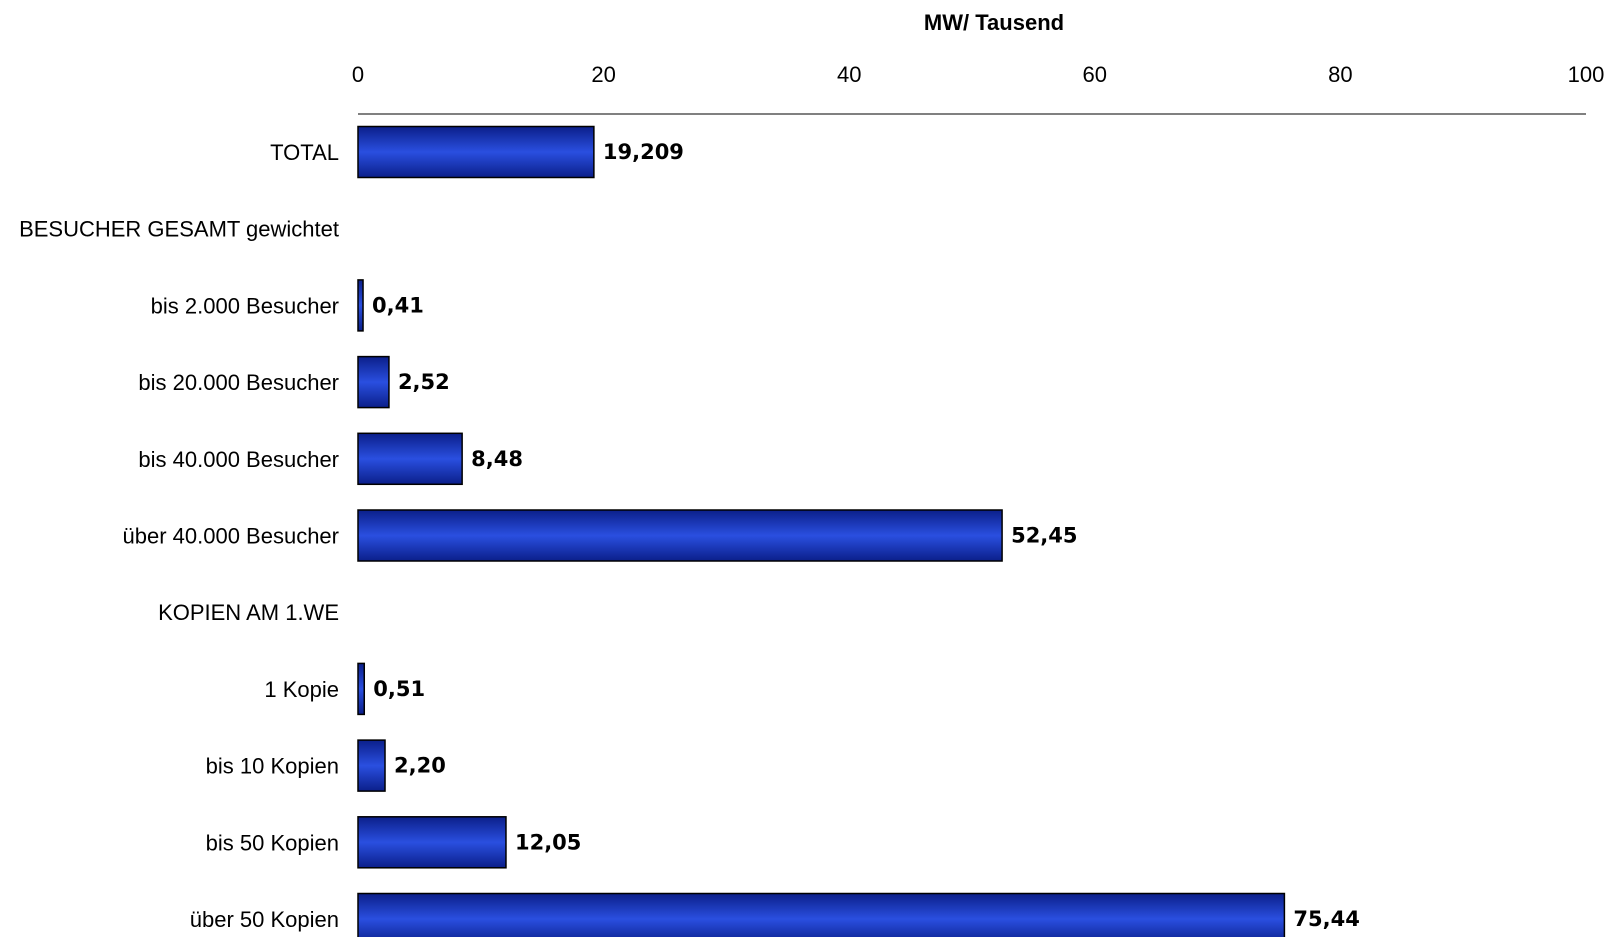 This screenshot has width=1609, height=937. Describe the element at coordinates (304, 152) in the screenshot. I see `category-label: TOTAL` at that location.